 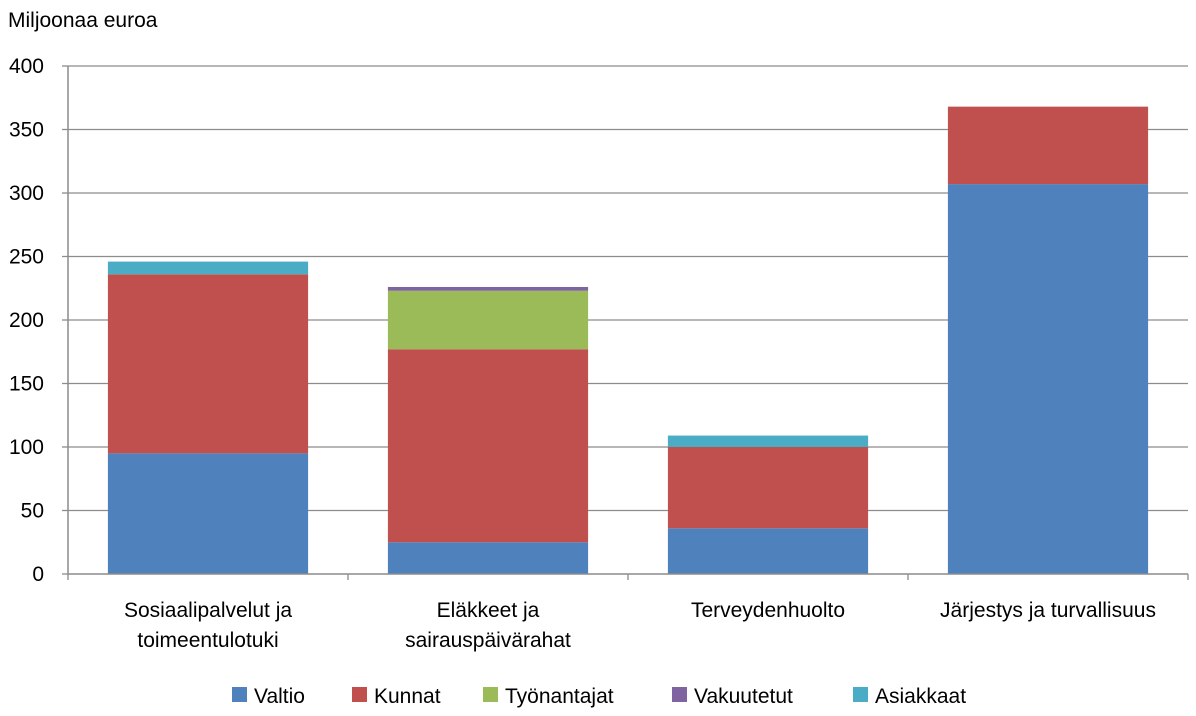 What do you see at coordinates (239, 694) in the screenshot?
I see `legend-swatch-valtio` at bounding box center [239, 694].